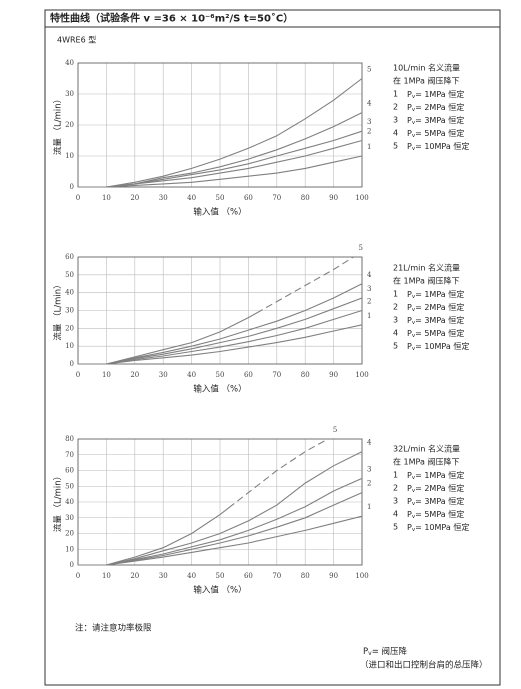  Describe the element at coordinates (395, 346) in the screenshot. I see `legend-index: 5` at that location.